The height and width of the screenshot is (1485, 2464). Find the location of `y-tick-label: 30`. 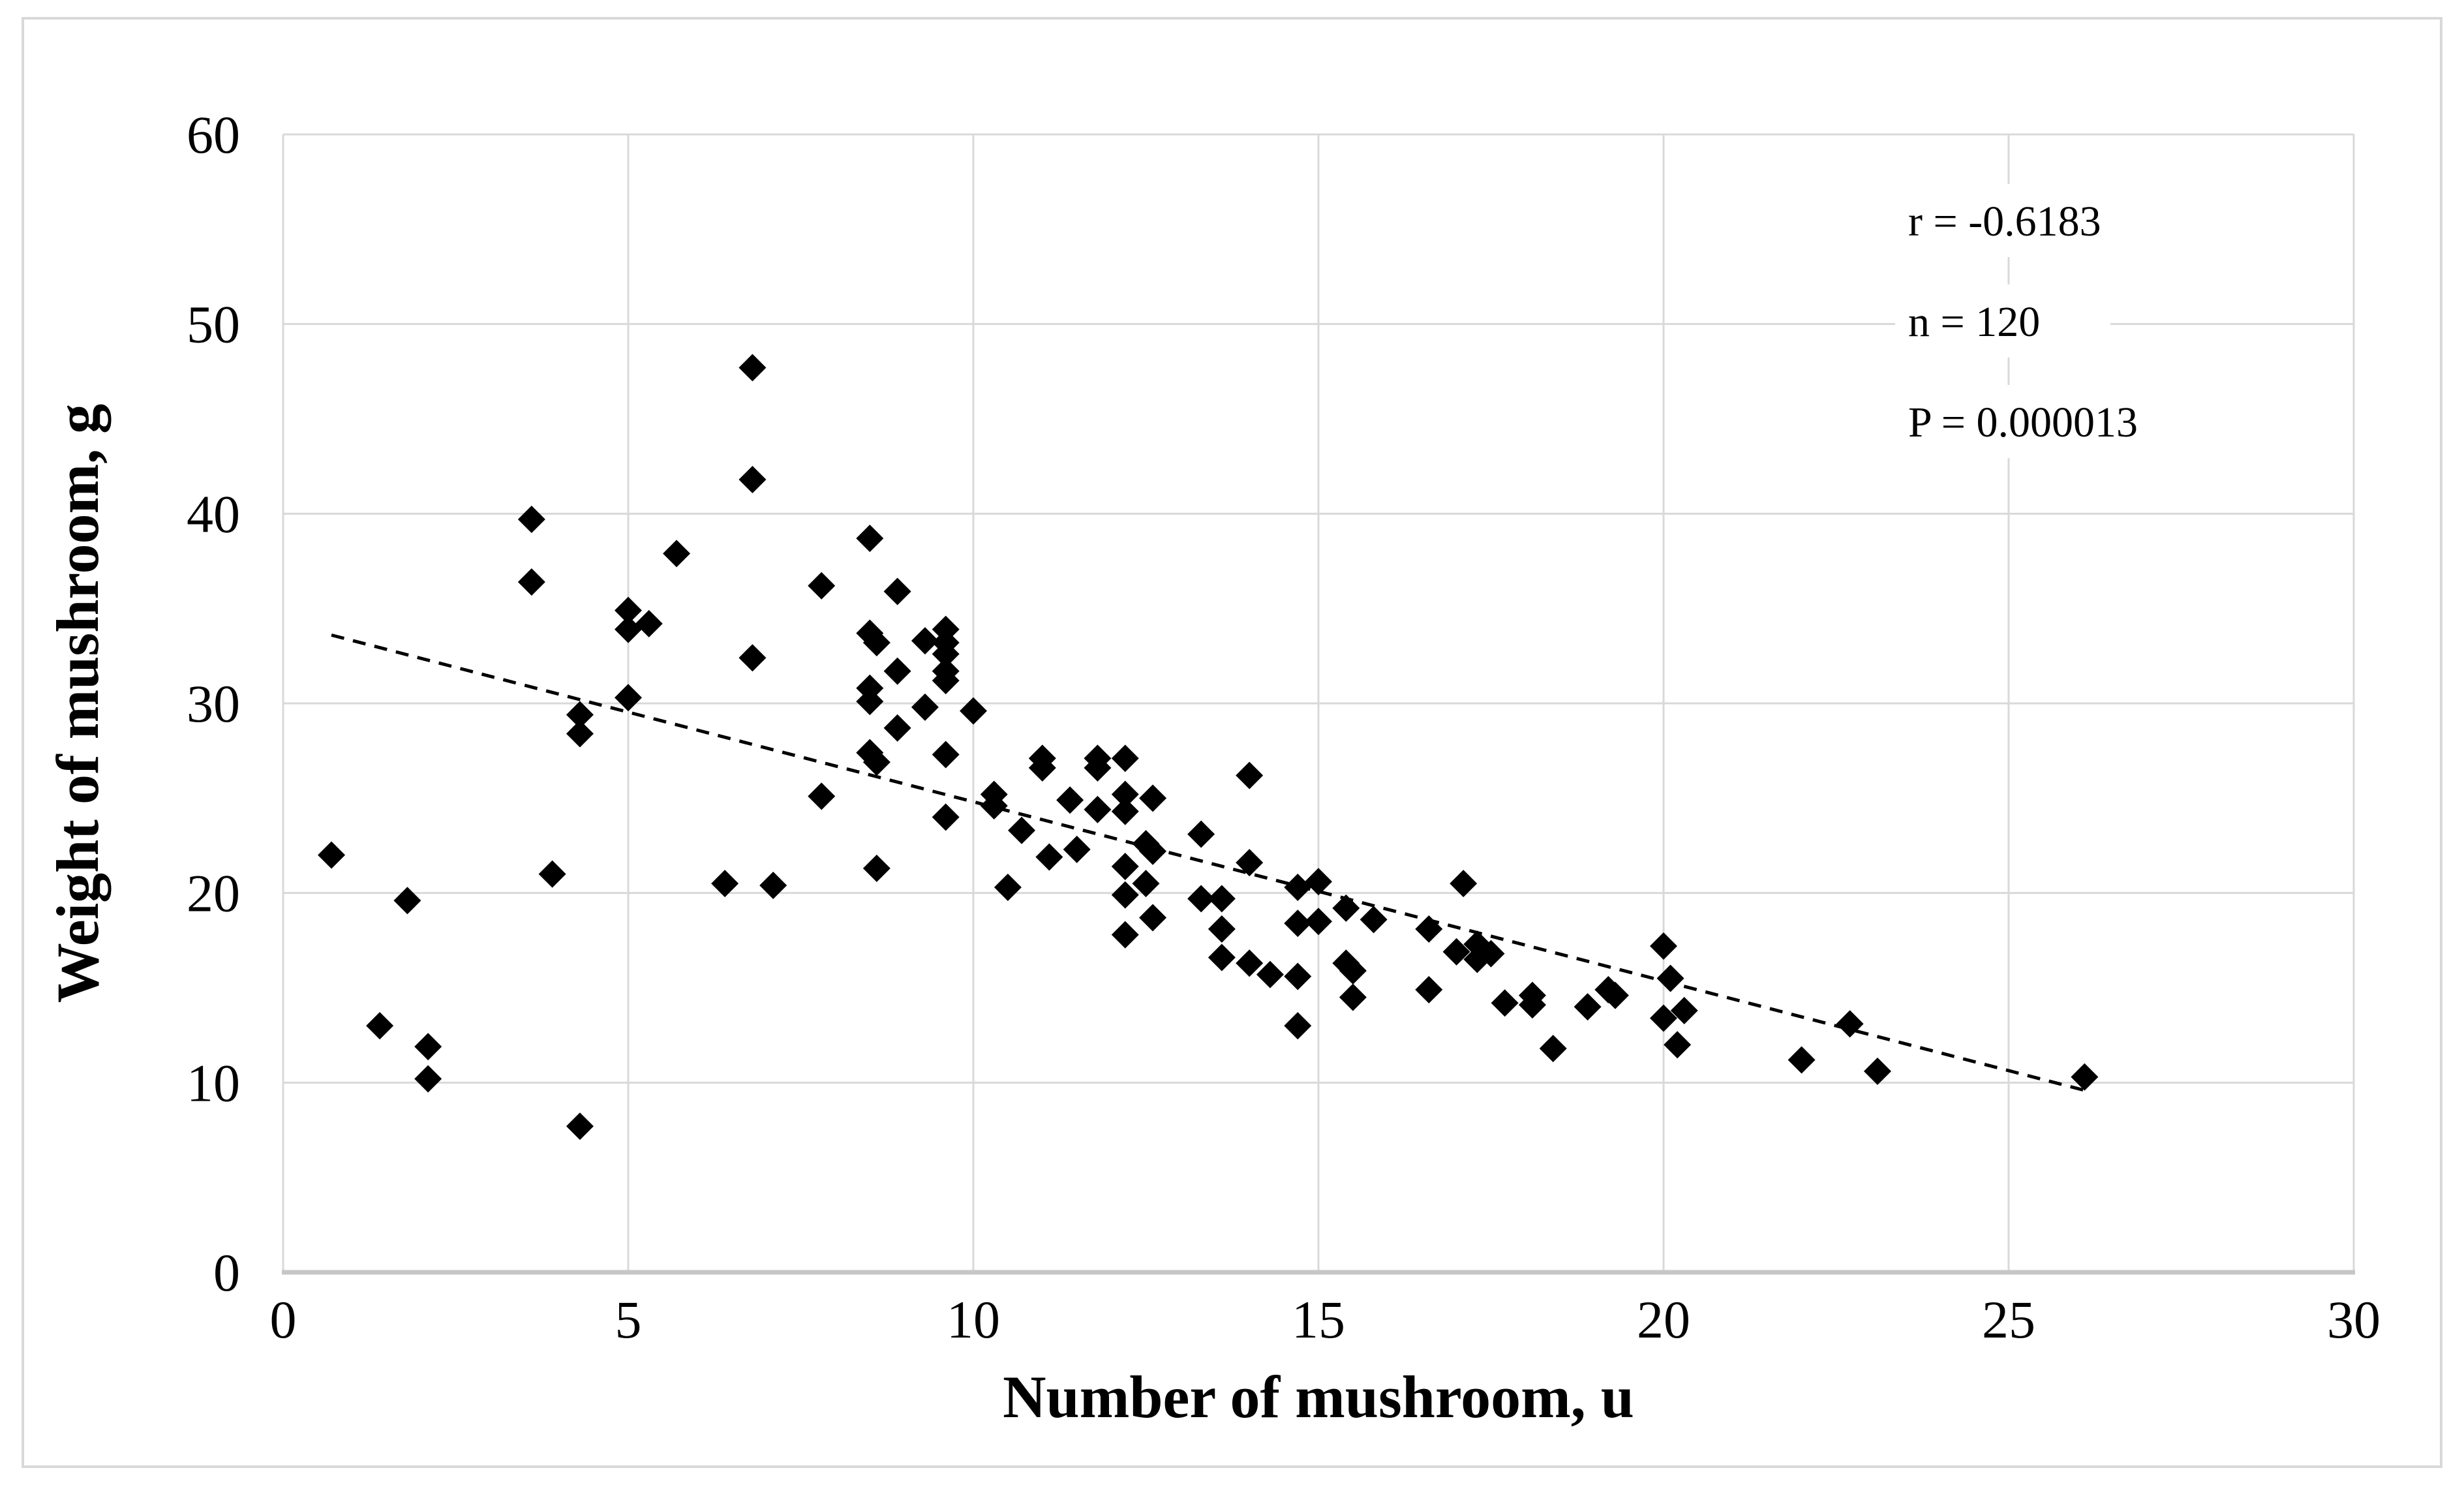

y-tick-label: 30 is located at coordinates (214, 703).